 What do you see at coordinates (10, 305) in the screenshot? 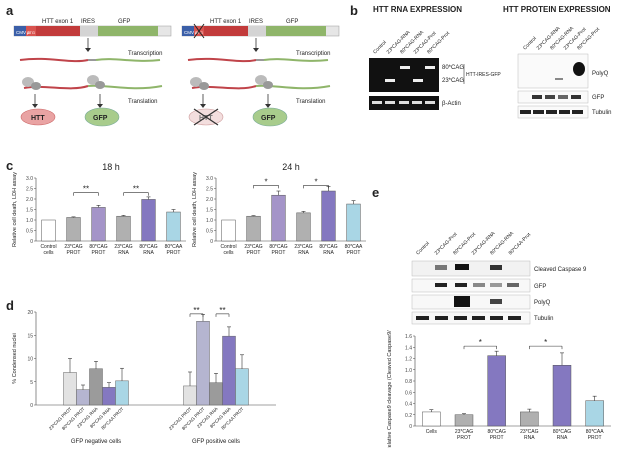
I see `panel-letter-d: d` at bounding box center [10, 305].